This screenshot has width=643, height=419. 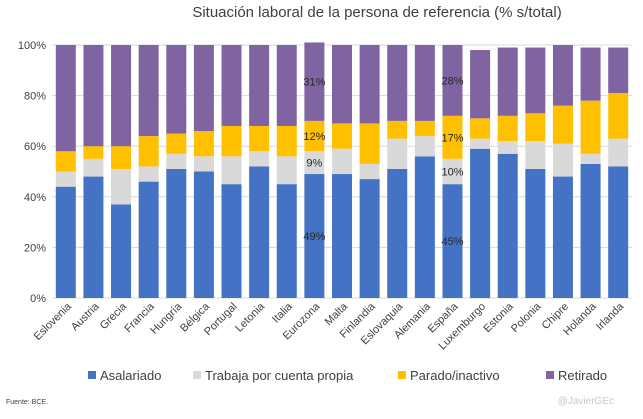 I want to click on legend-label-asalariado: Asalariado, so click(x=130, y=375).